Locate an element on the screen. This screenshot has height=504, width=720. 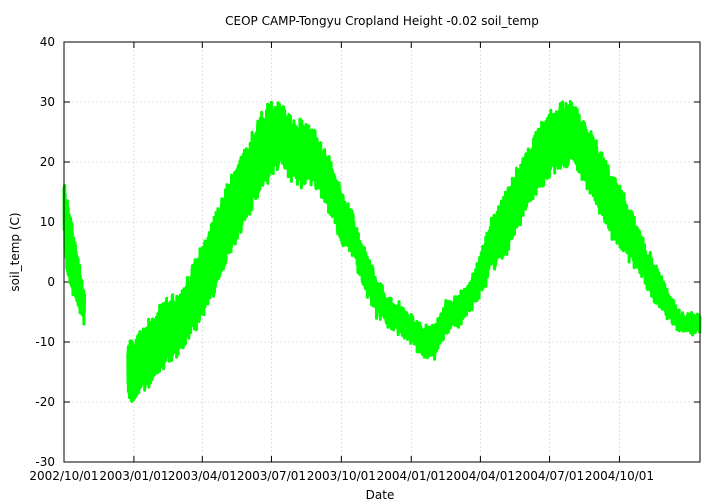
x-tick-label: 2004/01/01 is located at coordinates (411, 476).